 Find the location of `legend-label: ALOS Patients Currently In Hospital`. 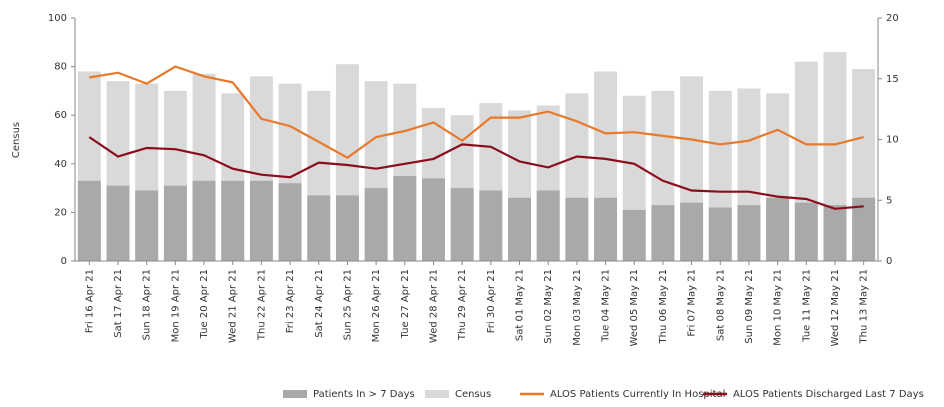

legend-label: ALOS Patients Currently In Hospital is located at coordinates (637, 394).